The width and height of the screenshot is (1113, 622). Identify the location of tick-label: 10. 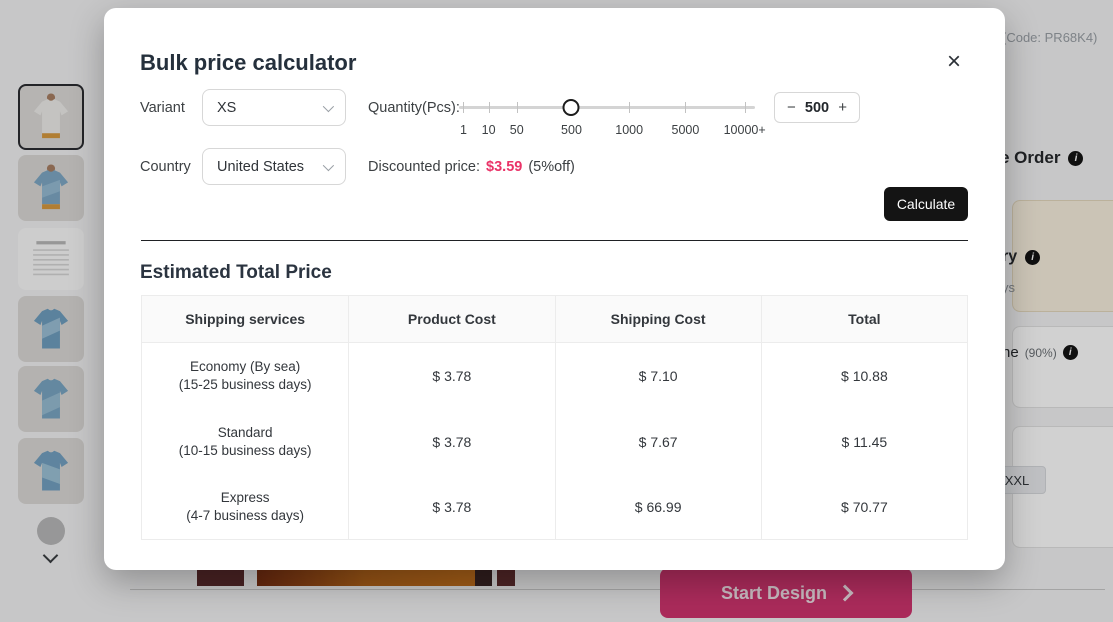
(488, 130).